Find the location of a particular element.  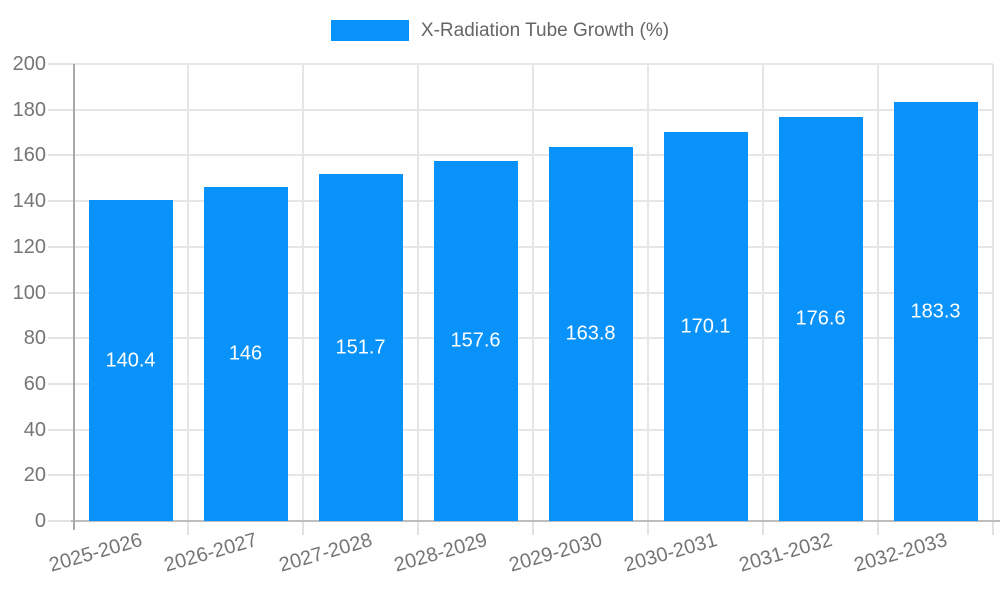

y-axis-tick-label: 180 is located at coordinates (29, 109).